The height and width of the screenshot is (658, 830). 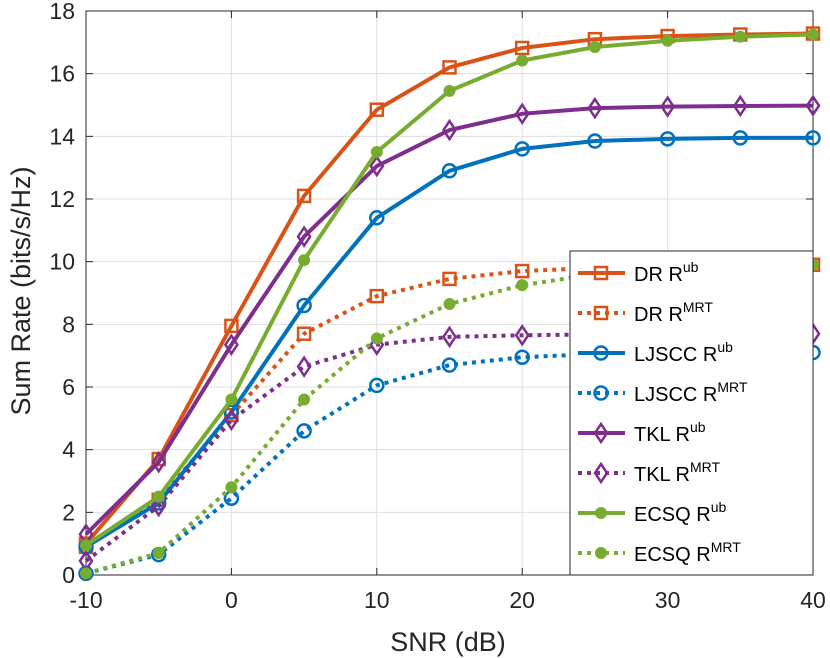 I want to click on x-tick-label: 30, so click(x=668, y=600).